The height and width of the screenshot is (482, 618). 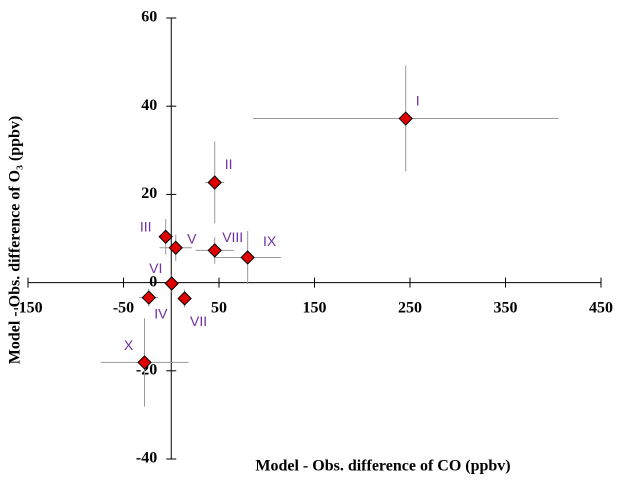 I want to click on y-tick-label: 0, so click(x=153, y=281).